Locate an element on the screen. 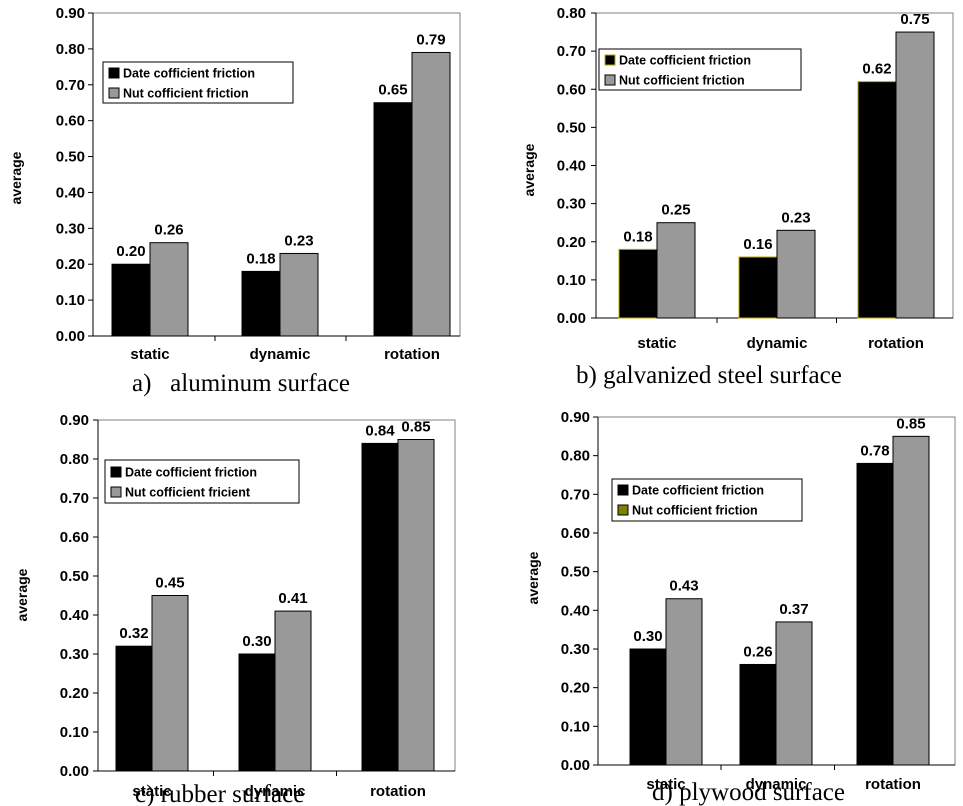 Image resolution: width=963 pixels, height=806 pixels. x-category-label: static is located at coordinates (149, 354).